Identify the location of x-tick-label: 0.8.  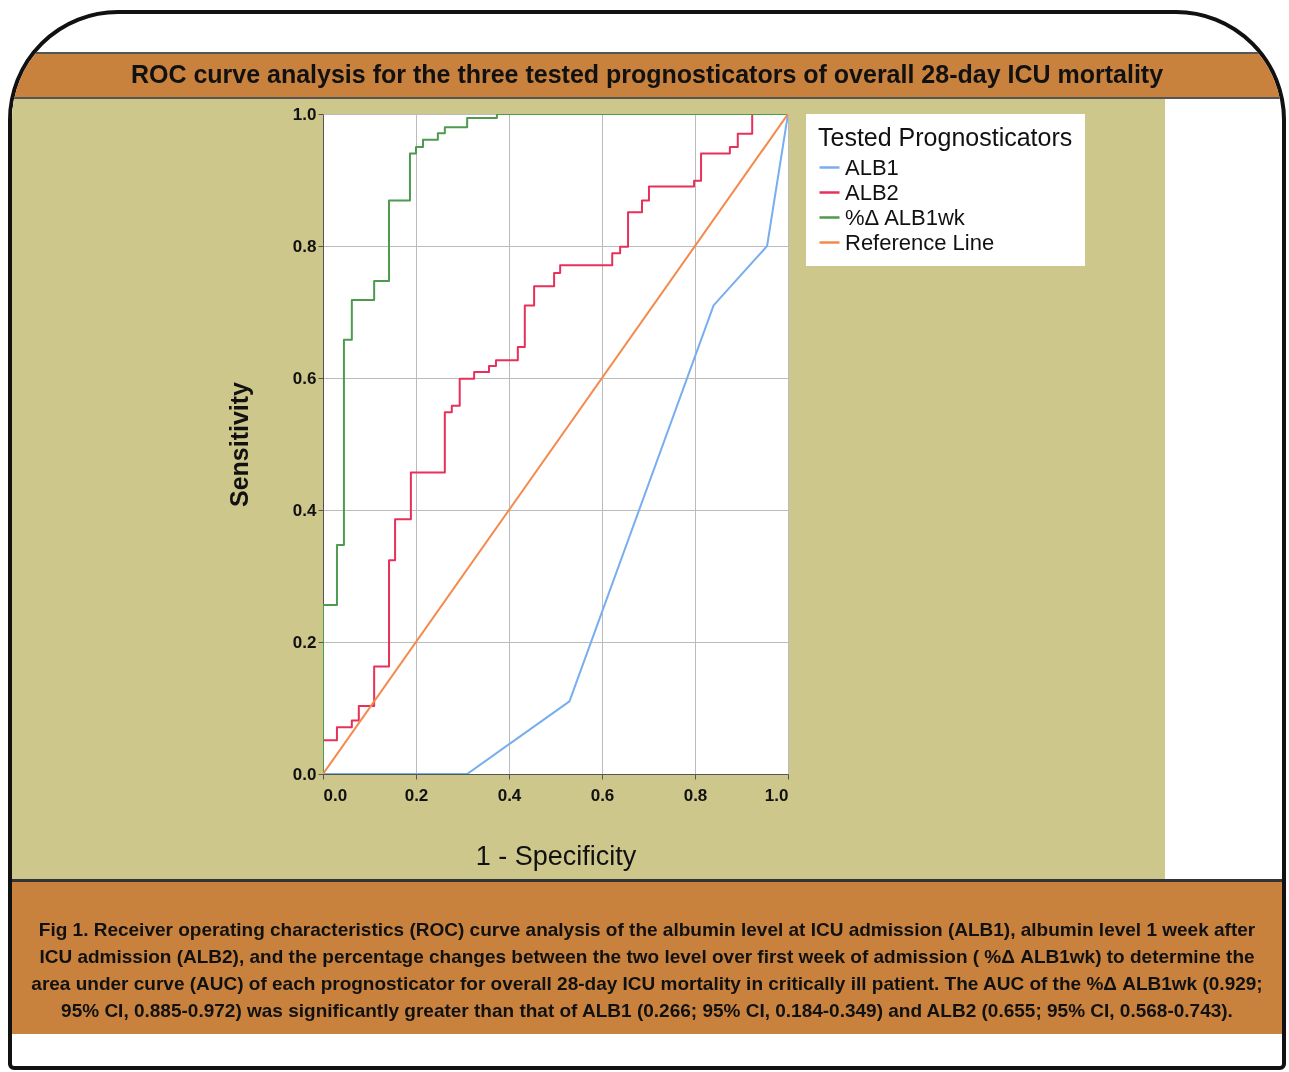
(695, 795).